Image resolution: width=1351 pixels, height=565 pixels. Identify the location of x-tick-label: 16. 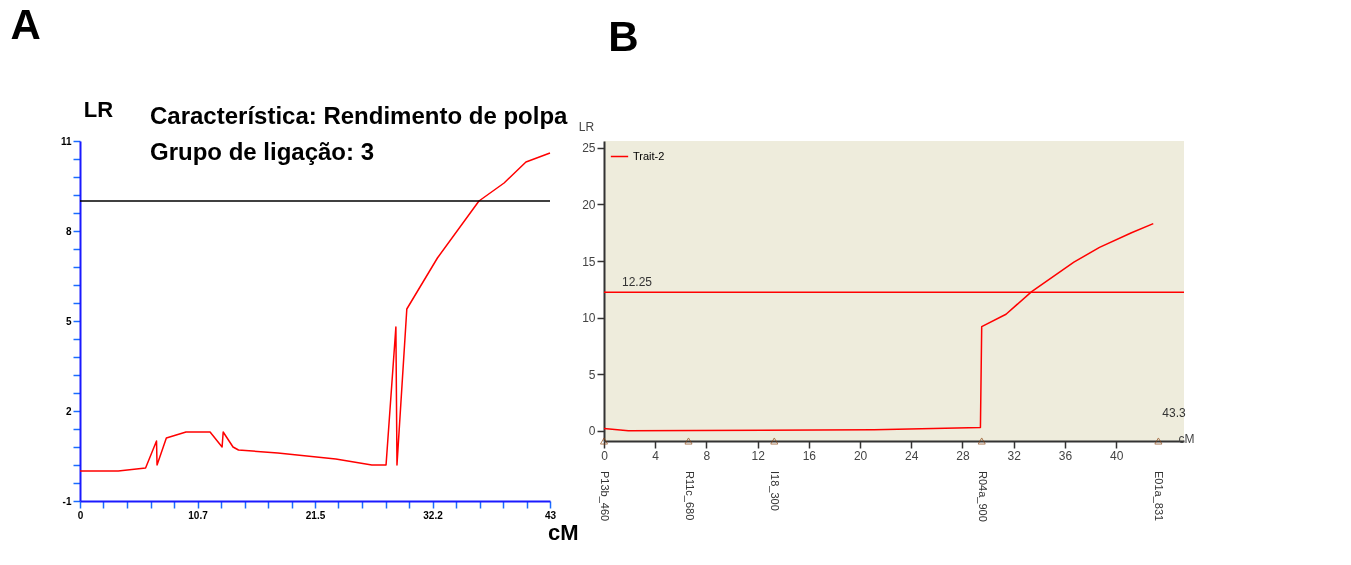
(809, 455).